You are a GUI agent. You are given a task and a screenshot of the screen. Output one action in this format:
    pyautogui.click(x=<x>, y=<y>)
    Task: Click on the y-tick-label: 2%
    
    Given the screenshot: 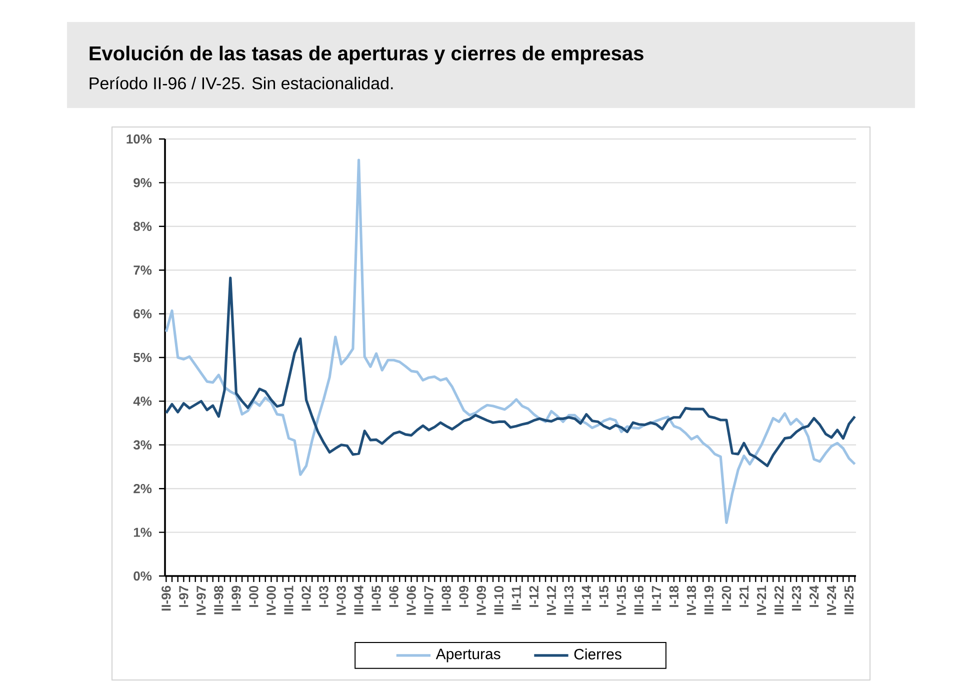 What is the action you would take?
    pyautogui.click(x=143, y=489)
    